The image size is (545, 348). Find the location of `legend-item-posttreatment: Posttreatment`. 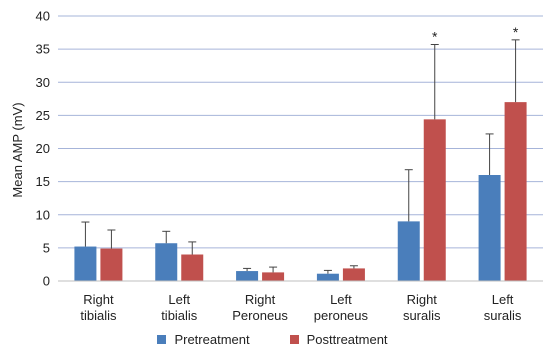

legend-item-posttreatment: Posttreatment is located at coordinates (338, 339).